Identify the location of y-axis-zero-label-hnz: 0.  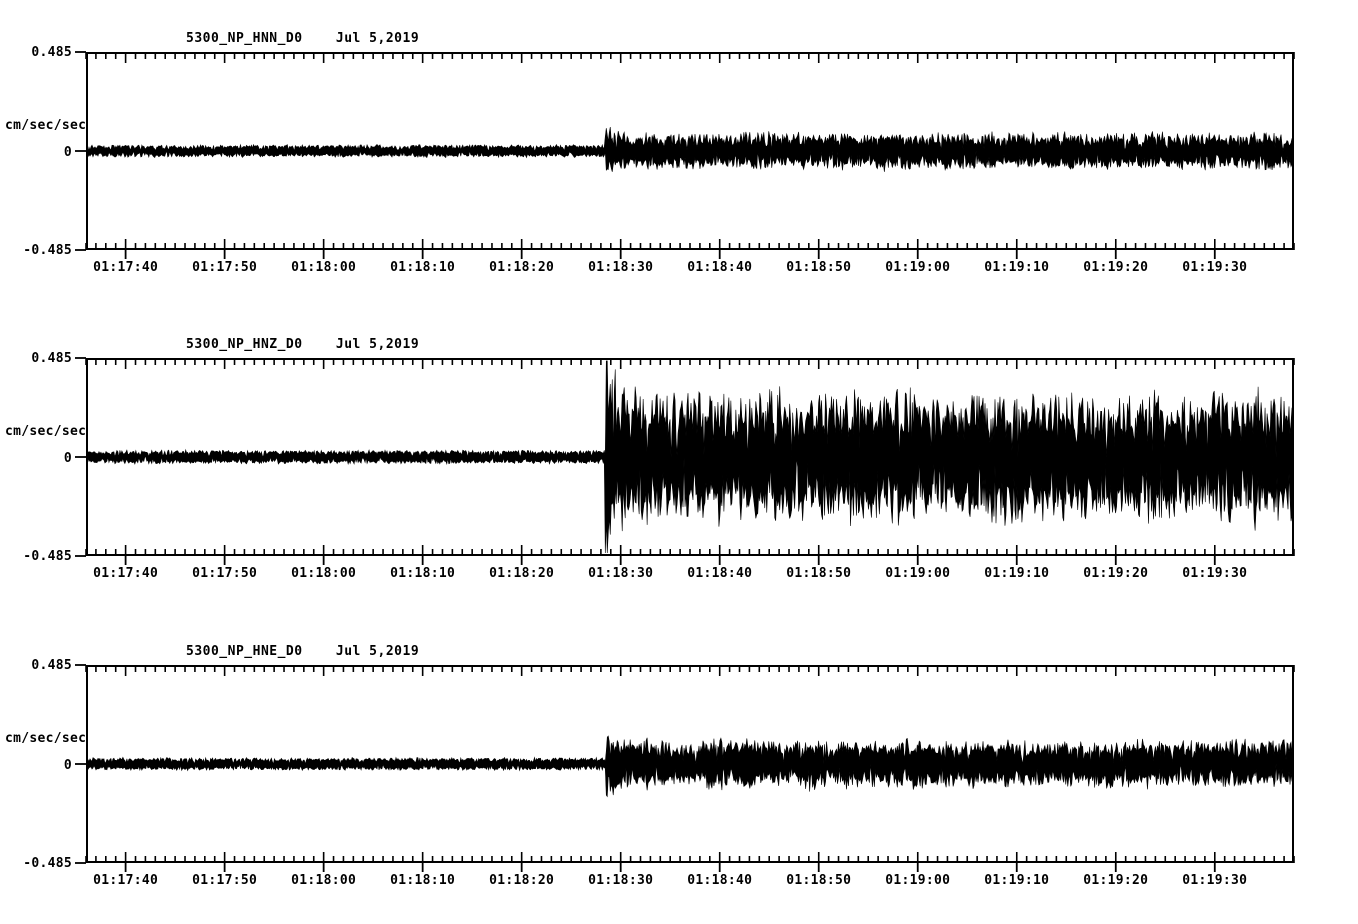
(67, 458).